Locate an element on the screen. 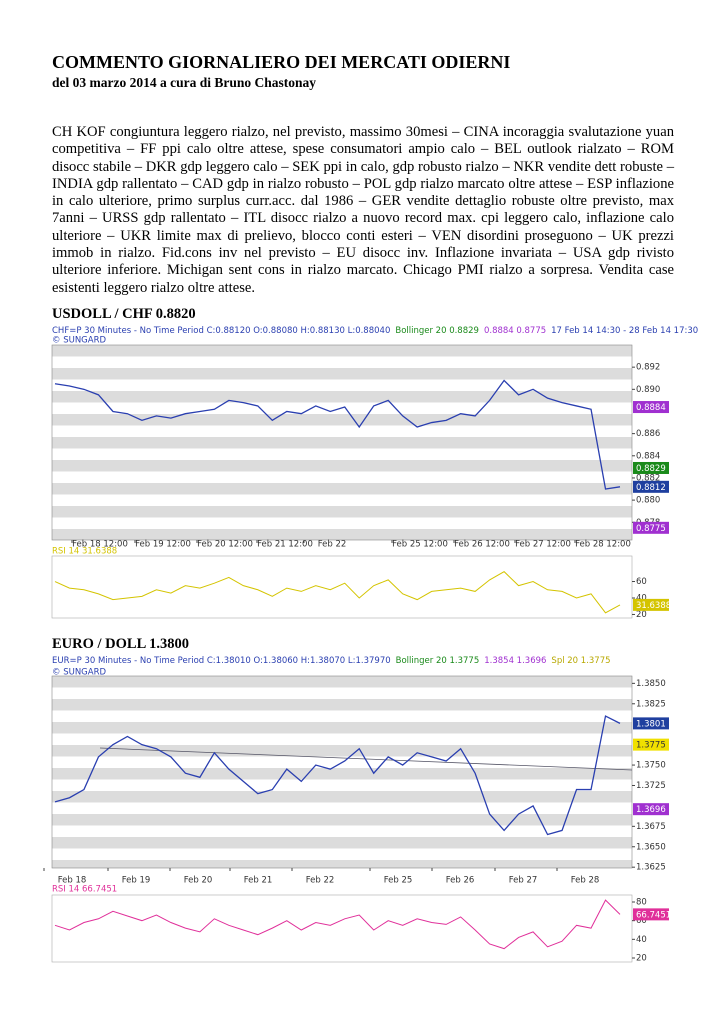 The height and width of the screenshot is (1024, 724). value-box-label: 0.8775 is located at coordinates (651, 529).